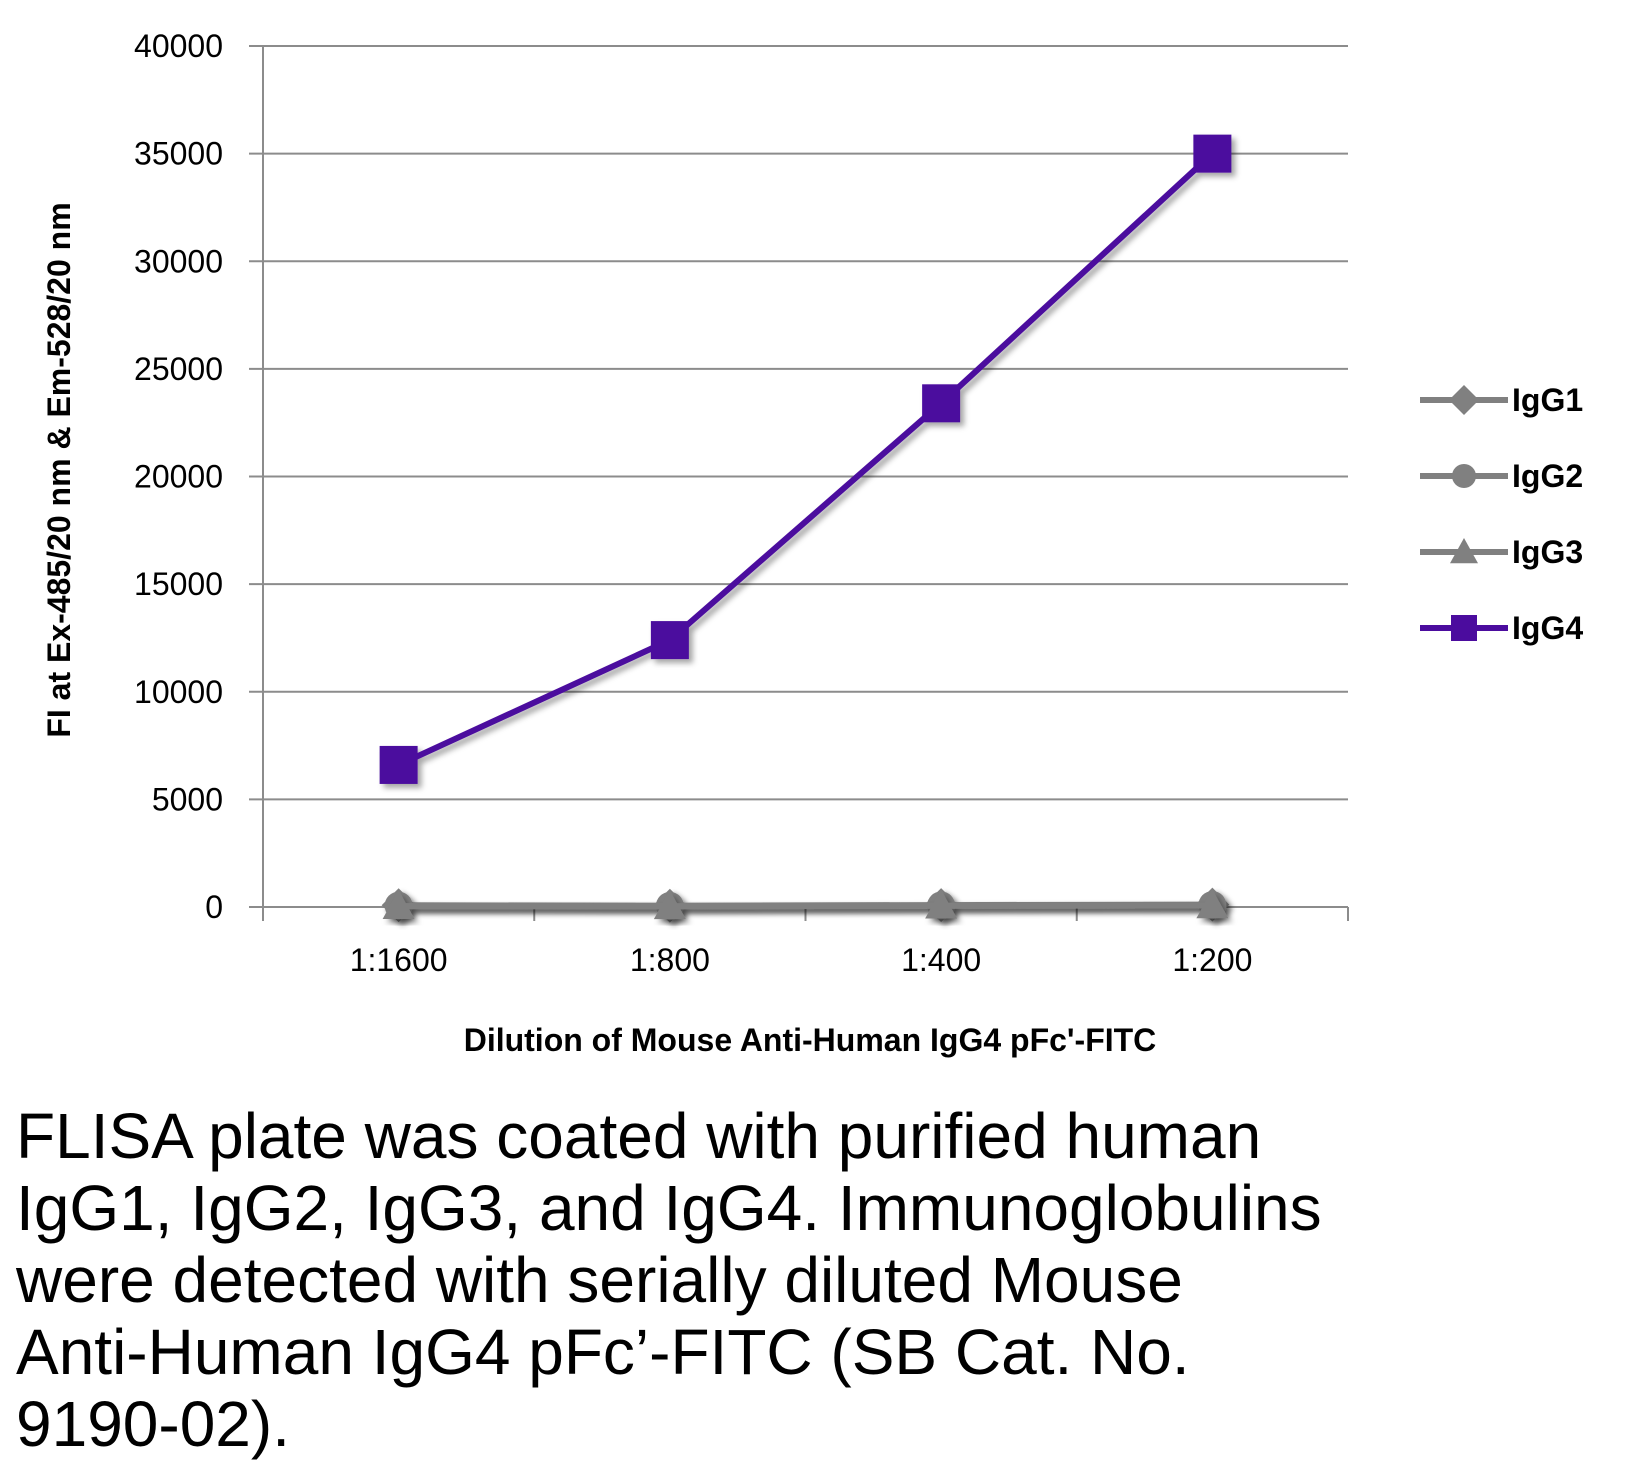  I want to click on y-tick-label: 15000, so click(178, 584).